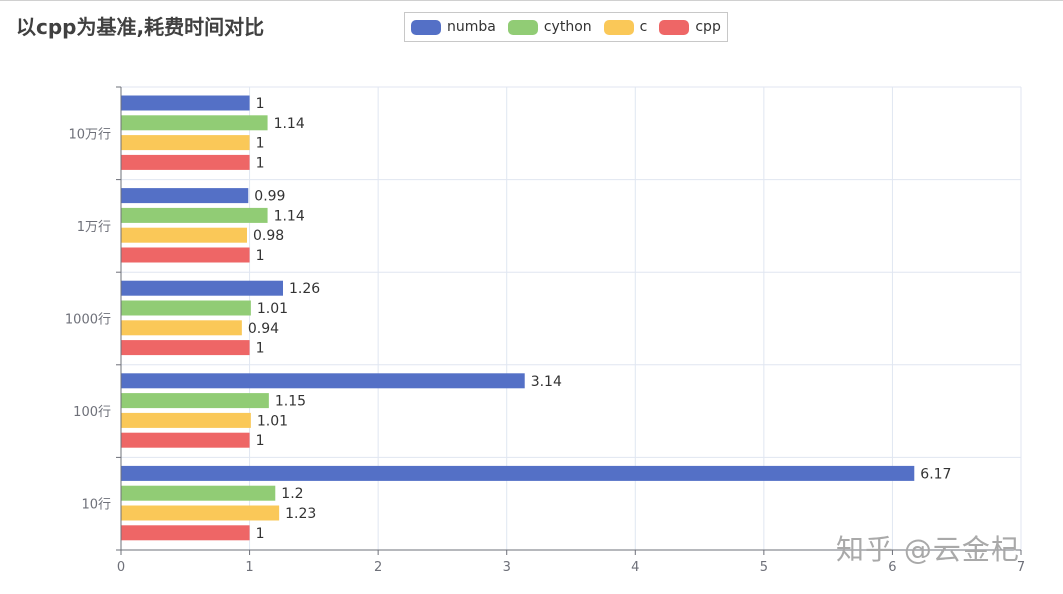  I want to click on data-label: 3.14, so click(546, 382).